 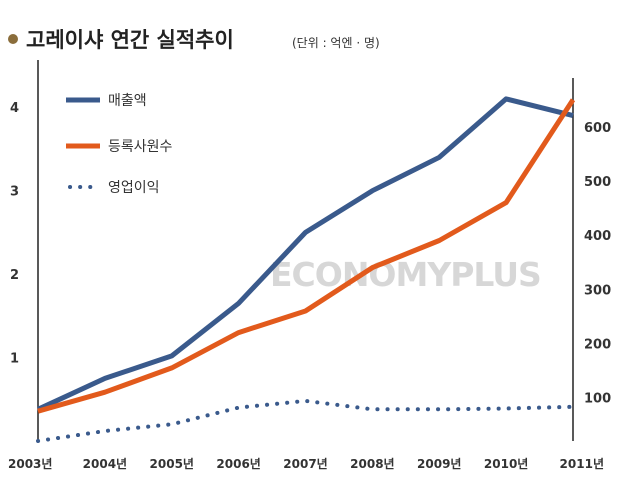 What do you see at coordinates (336, 43) in the screenshot?
I see `chart-unit: (단위 : 억엔 · 명)` at bounding box center [336, 43].